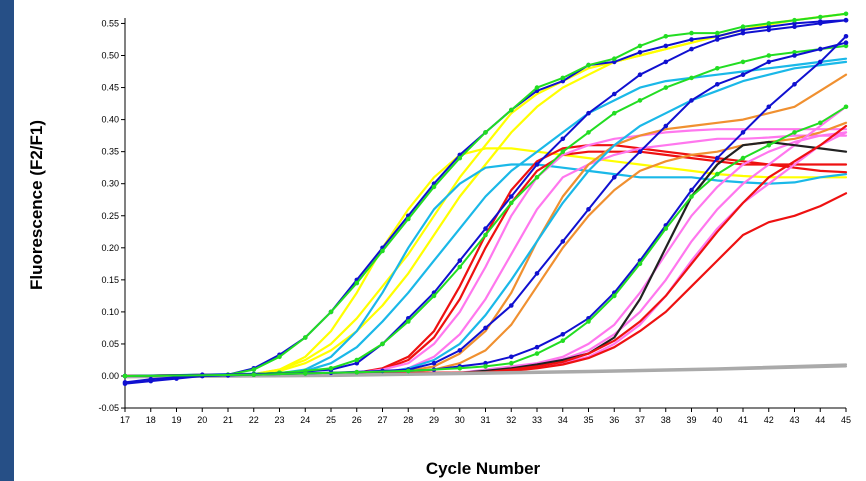 The image size is (866, 481). What do you see at coordinates (769, 420) in the screenshot?
I see `x-tick-label: 42` at bounding box center [769, 420].